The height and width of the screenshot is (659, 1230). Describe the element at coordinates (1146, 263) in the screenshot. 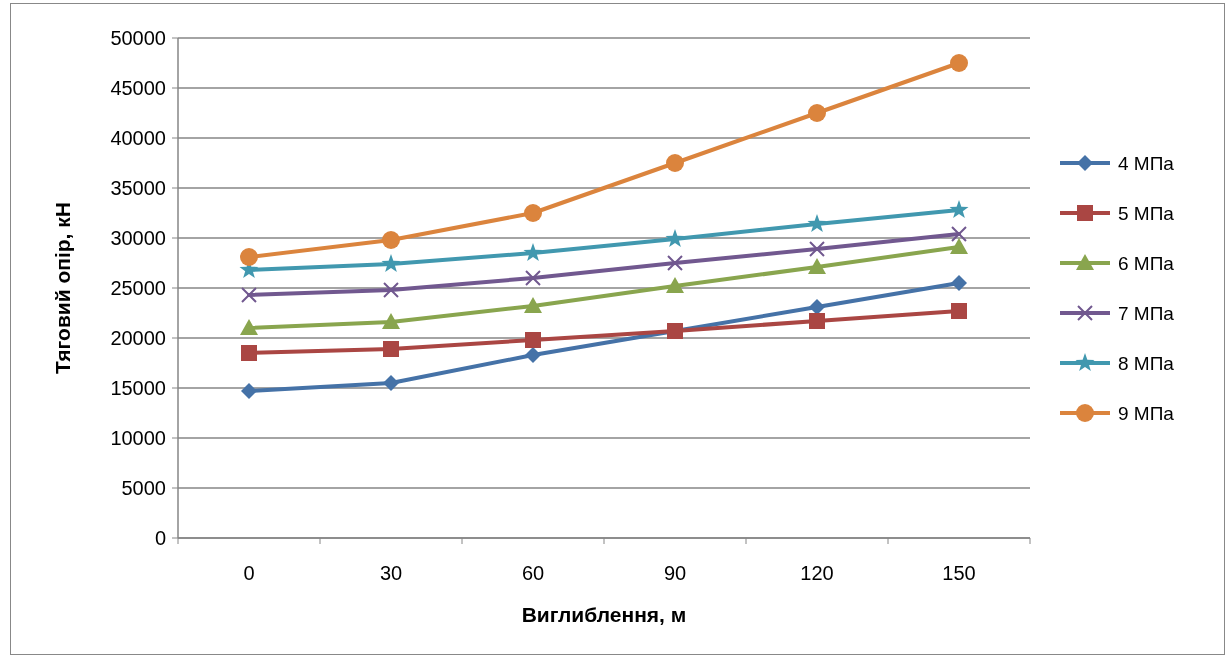

I see `legend-label: 6 МПа` at that location.